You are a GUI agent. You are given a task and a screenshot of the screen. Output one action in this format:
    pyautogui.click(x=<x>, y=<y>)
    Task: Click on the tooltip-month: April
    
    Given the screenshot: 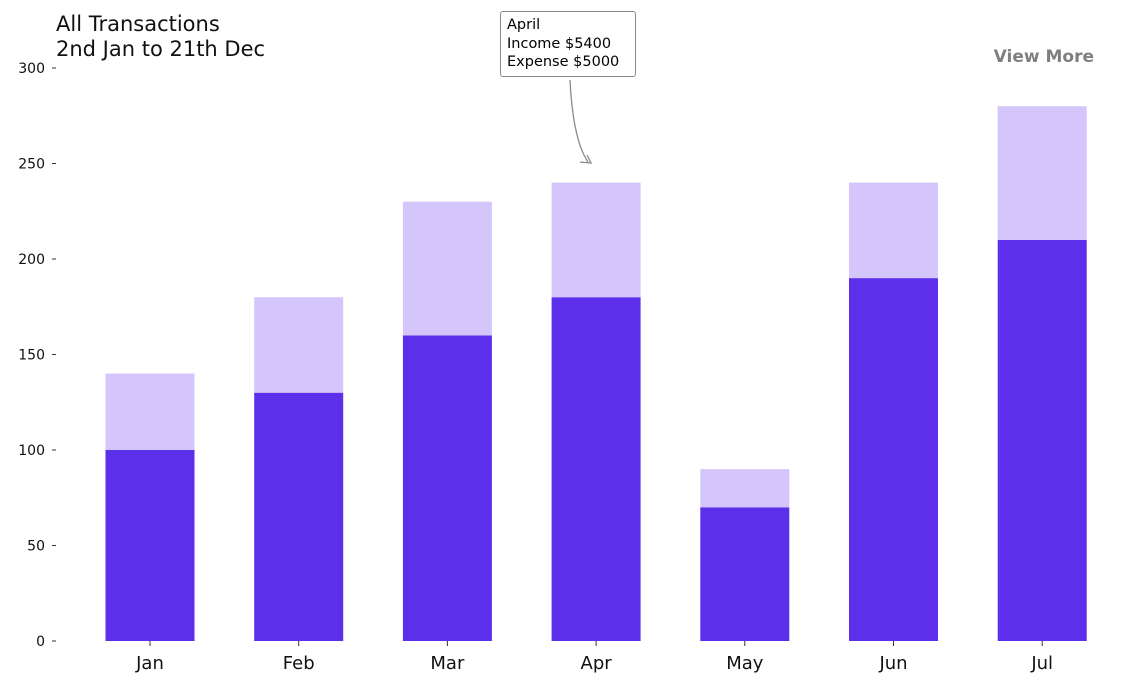 What is the action you would take?
    pyautogui.click(x=524, y=25)
    